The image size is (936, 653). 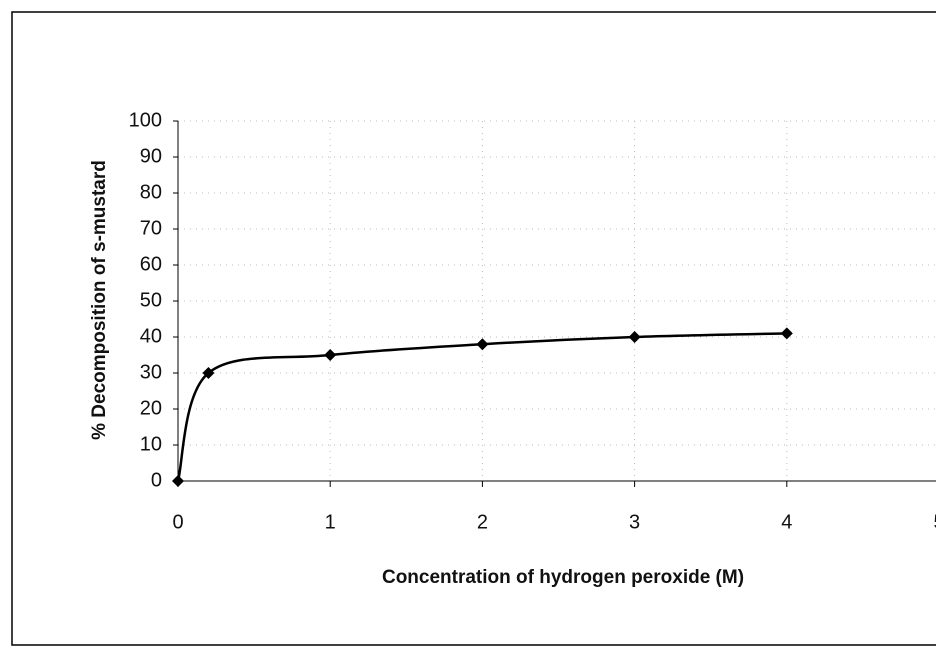 I want to click on y-tick-label: 60, so click(x=151, y=264).